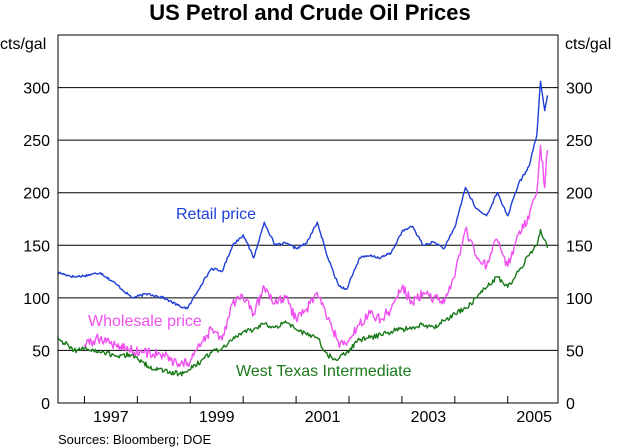  What do you see at coordinates (216, 214) in the screenshot?
I see `annotation-retail-price: Retail price` at bounding box center [216, 214].